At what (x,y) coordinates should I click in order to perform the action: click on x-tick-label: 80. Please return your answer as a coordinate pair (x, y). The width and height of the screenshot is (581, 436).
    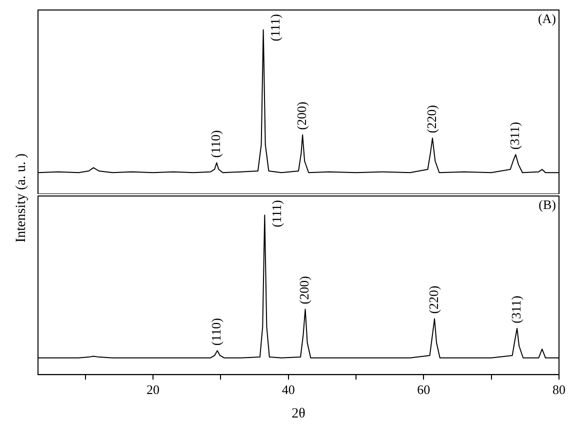
    Looking at the image, I should click on (559, 389).